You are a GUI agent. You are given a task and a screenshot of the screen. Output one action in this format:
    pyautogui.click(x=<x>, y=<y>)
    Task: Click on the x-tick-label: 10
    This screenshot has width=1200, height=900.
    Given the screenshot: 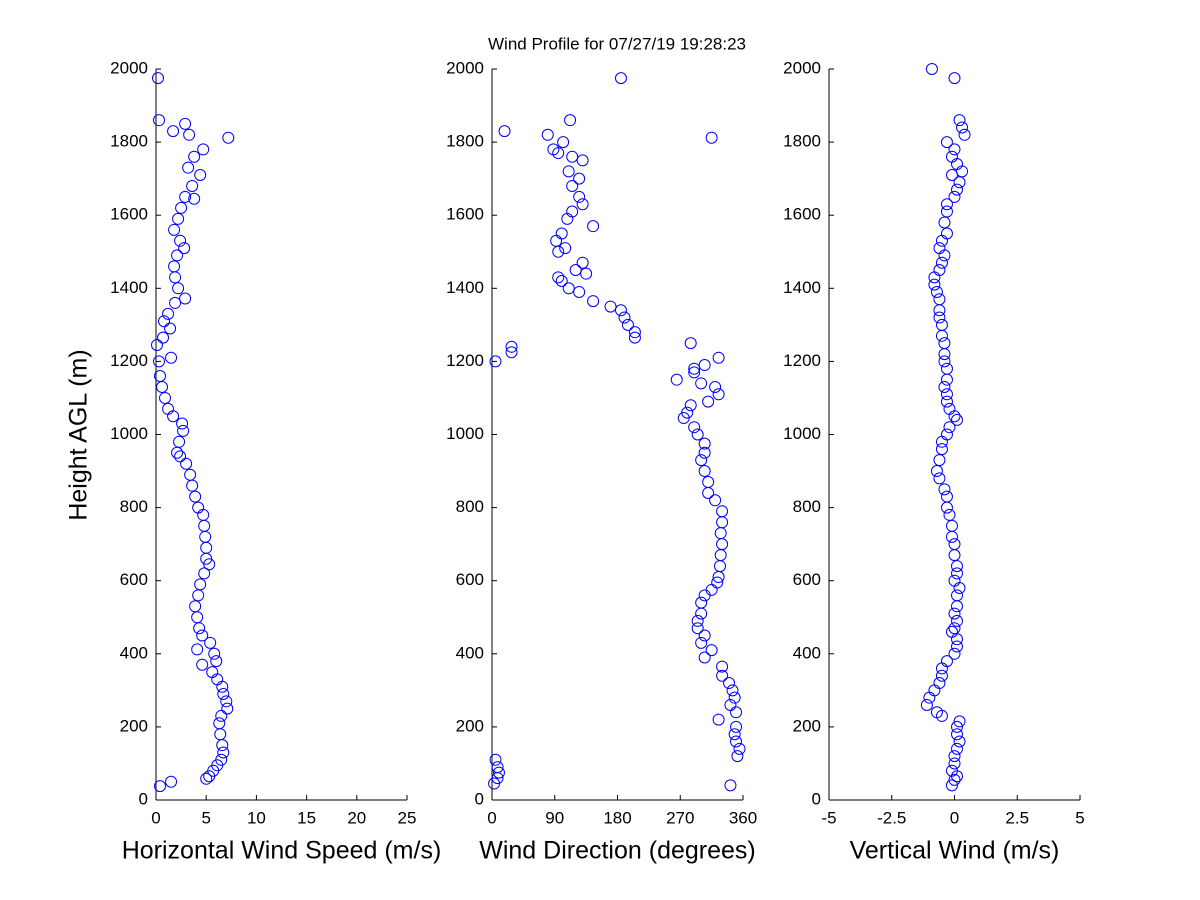 What is the action you would take?
    pyautogui.click(x=256, y=817)
    